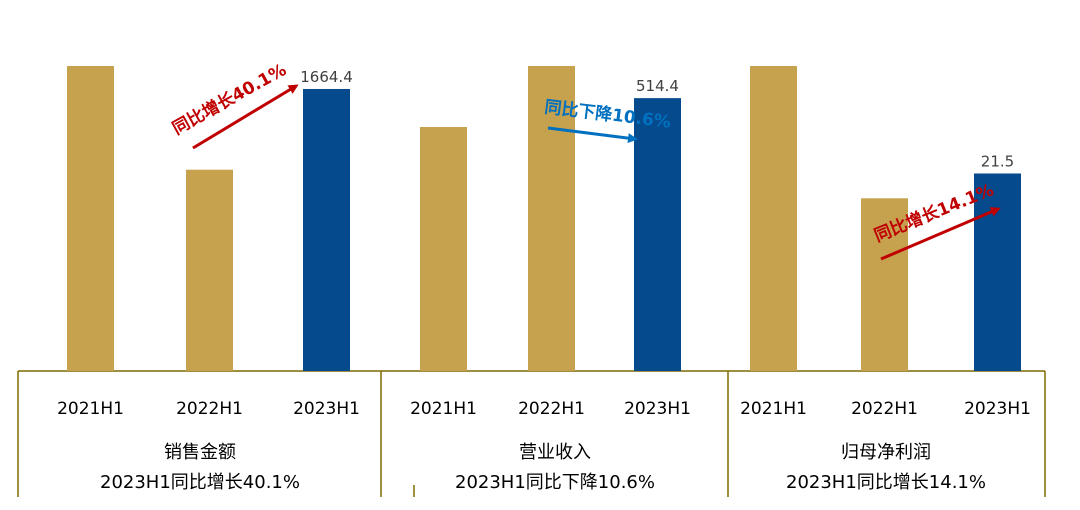 This screenshot has height=510, width=1080. Describe the element at coordinates (997, 272) in the screenshot. I see `bar-3-2023H1` at that location.